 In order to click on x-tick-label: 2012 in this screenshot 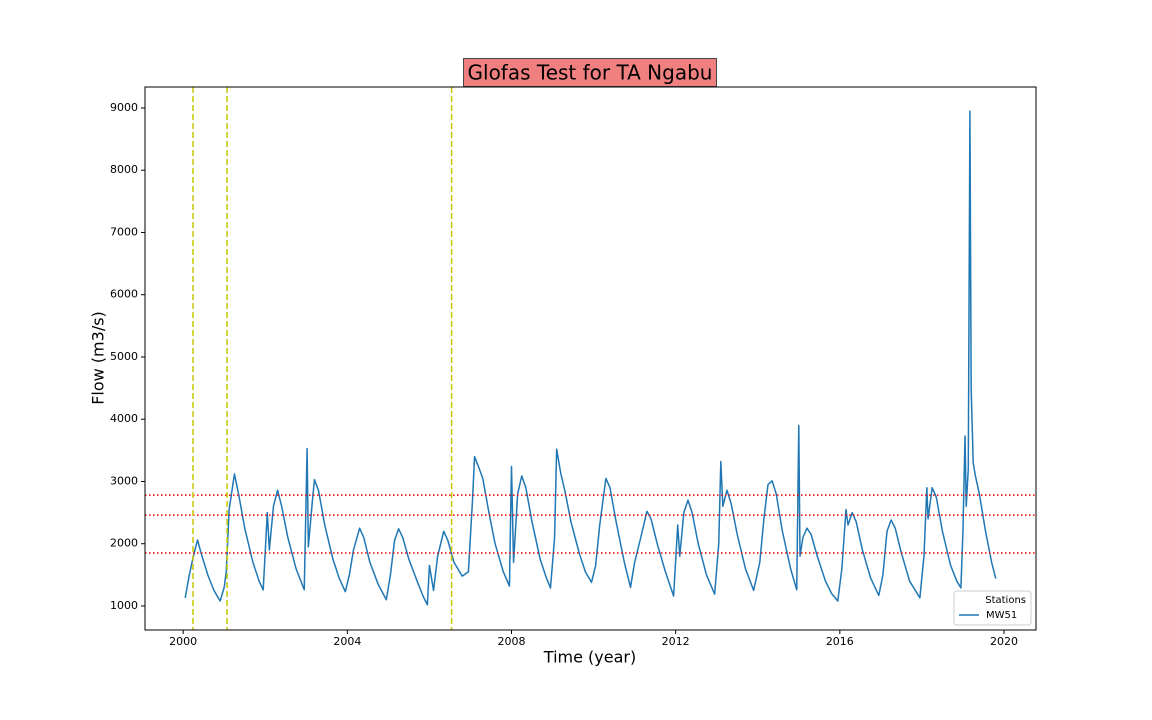, I will do `click(676, 641)`.